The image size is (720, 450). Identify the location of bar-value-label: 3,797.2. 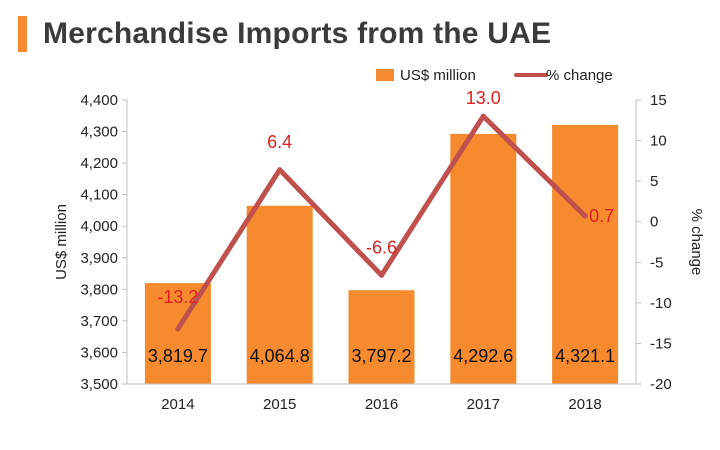
(381, 356).